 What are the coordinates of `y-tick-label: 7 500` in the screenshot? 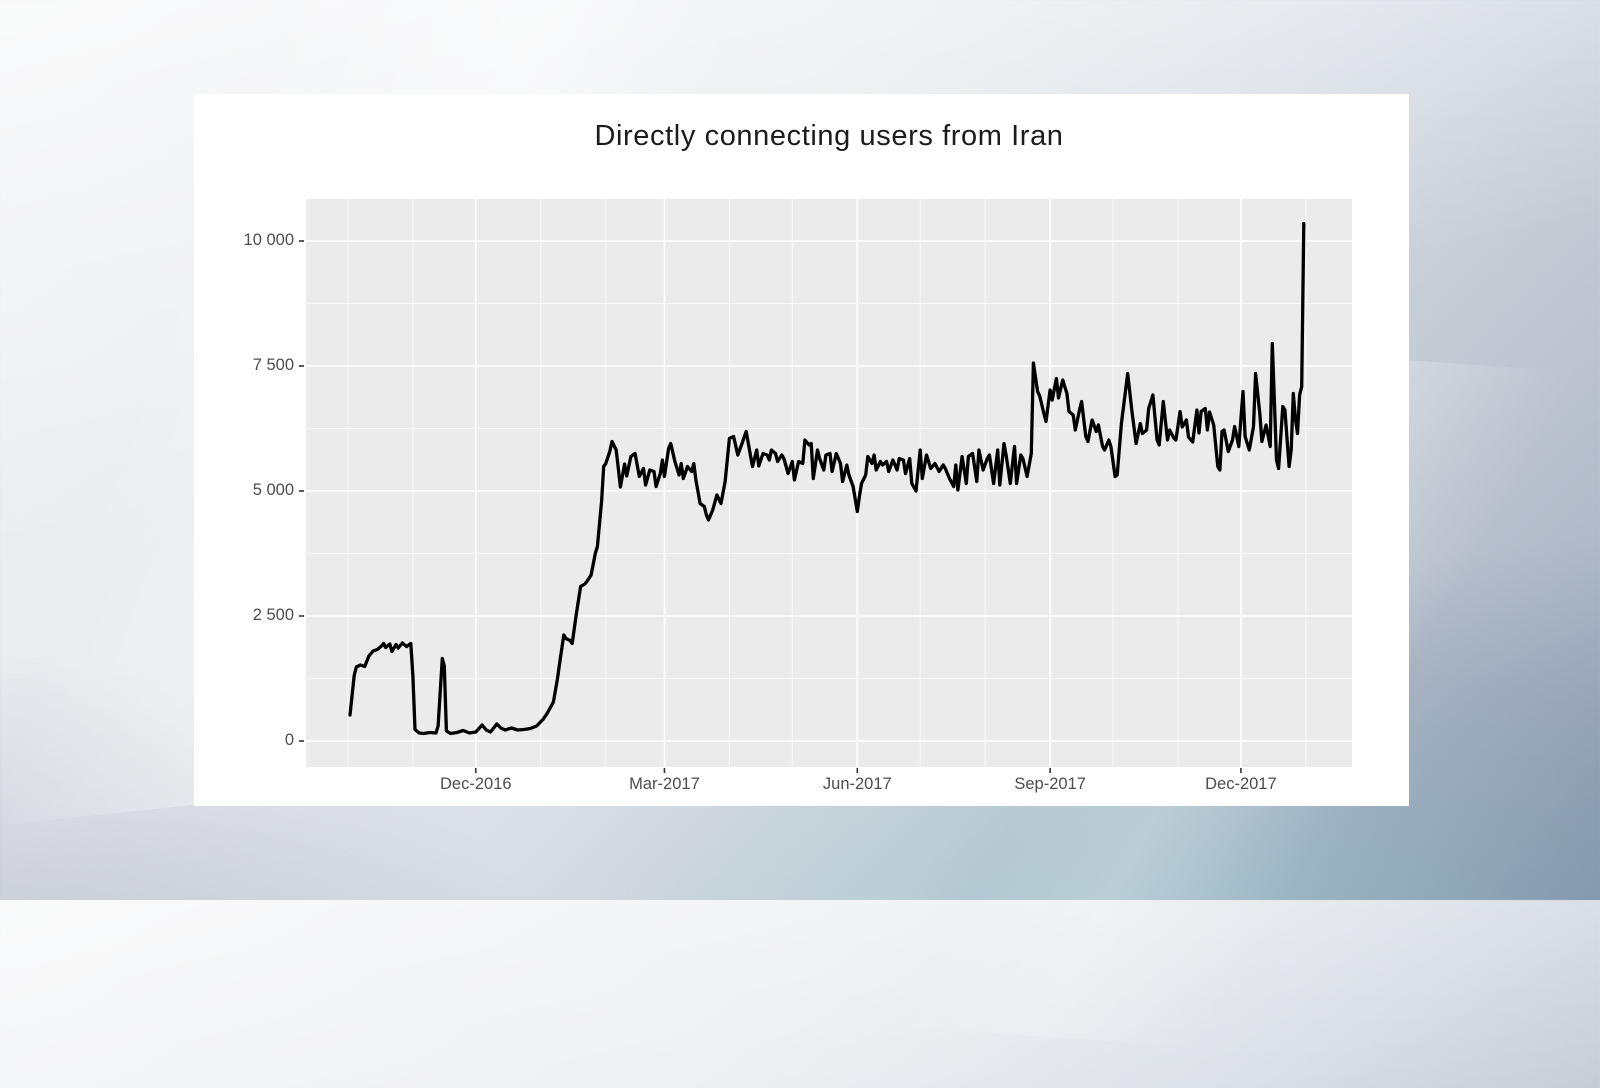 It's located at (273, 365).